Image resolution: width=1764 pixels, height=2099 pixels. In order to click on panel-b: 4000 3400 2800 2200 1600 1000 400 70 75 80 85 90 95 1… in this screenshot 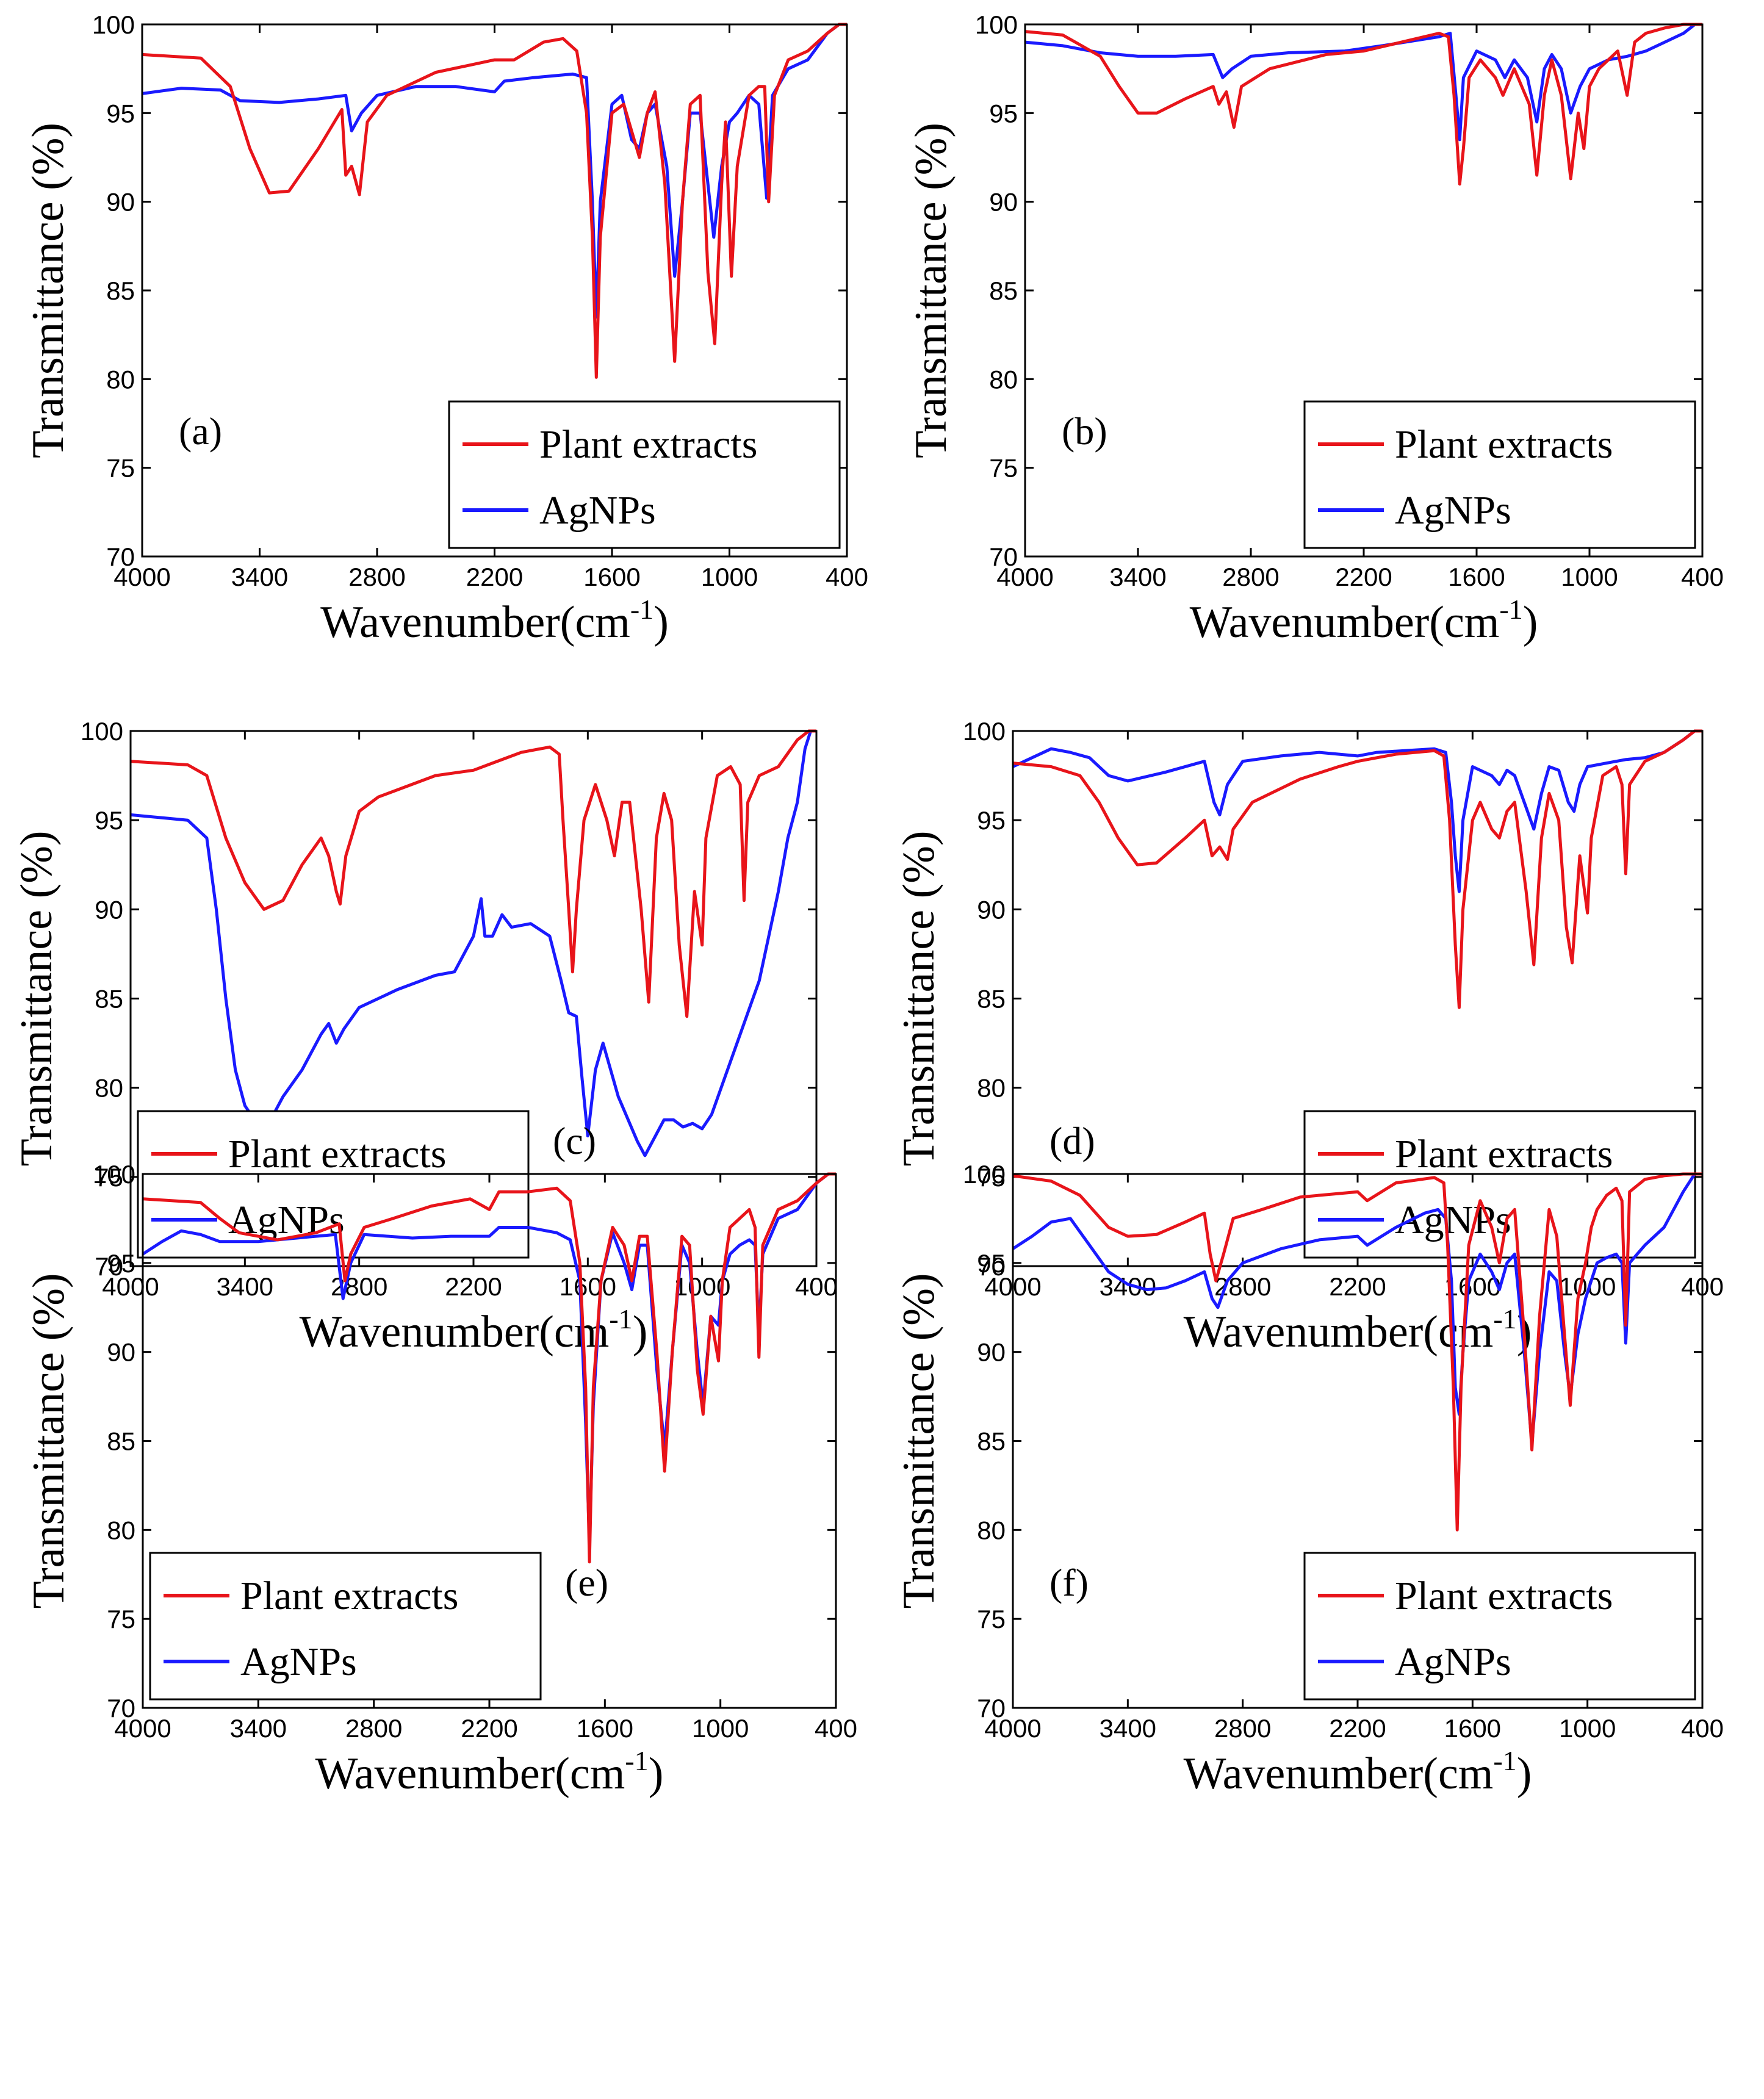, I will do `click(1315, 328)`.